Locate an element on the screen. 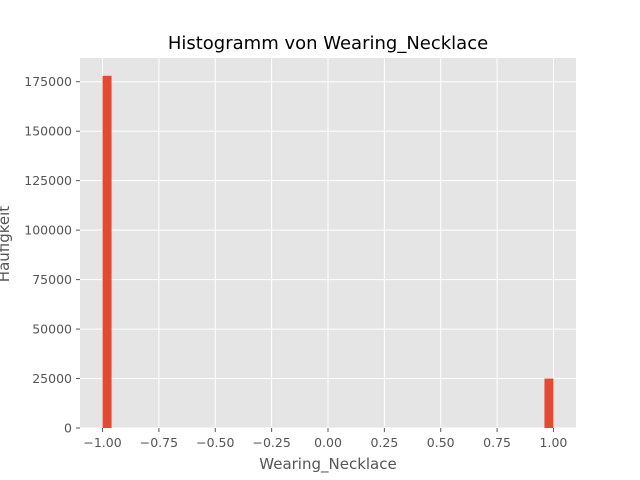 Image resolution: width=640 pixels, height=480 pixels. y-tick-label: 0 is located at coordinates (68, 428).